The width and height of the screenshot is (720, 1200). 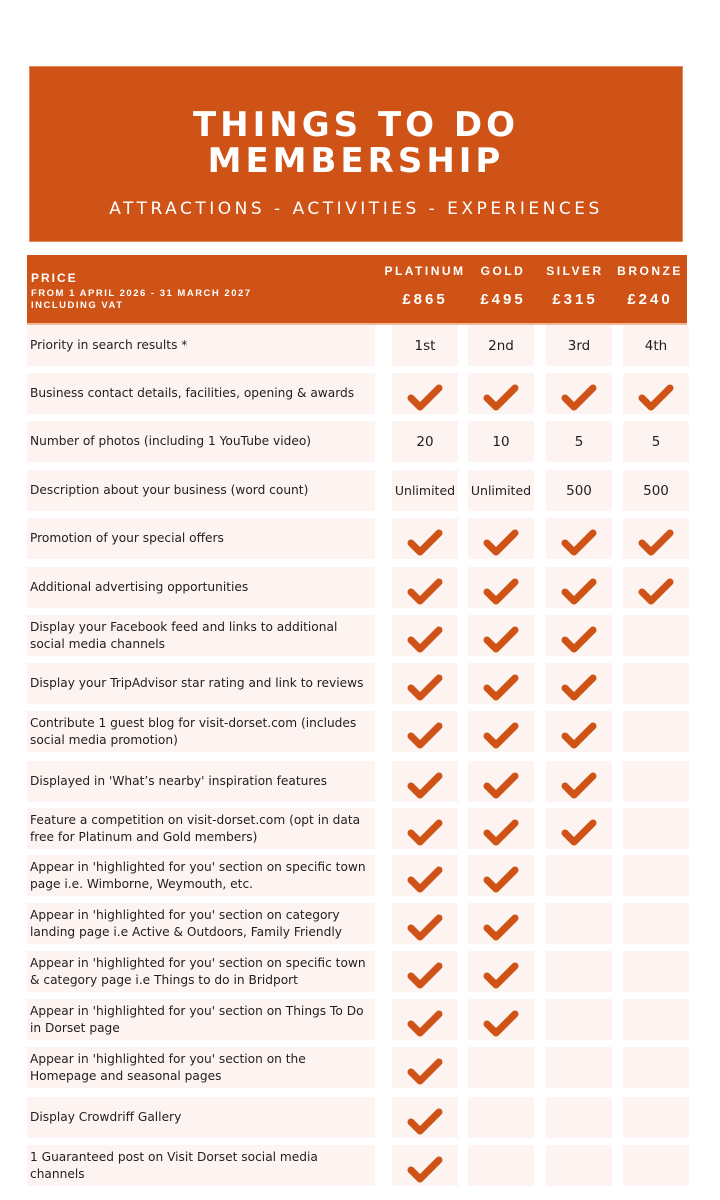 I want to click on price-period-dates: FROM 1 APRIL 2026 - 31 MARCH 2027, so click(x=141, y=293).